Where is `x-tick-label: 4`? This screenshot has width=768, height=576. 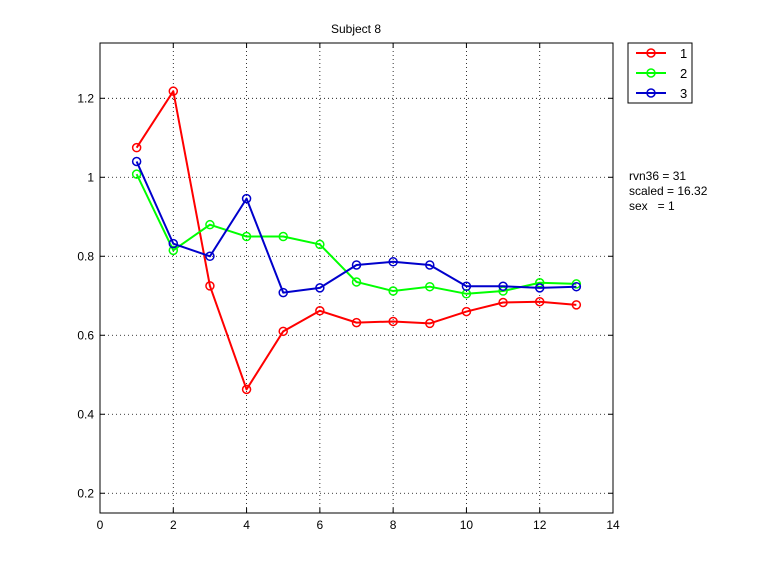 x-tick-label: 4 is located at coordinates (246, 525).